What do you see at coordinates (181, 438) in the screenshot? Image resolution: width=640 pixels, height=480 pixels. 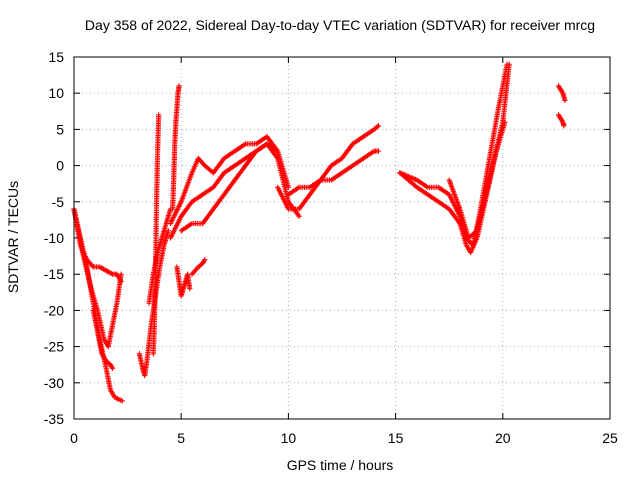 I see `x-tick-label: 5` at bounding box center [181, 438].